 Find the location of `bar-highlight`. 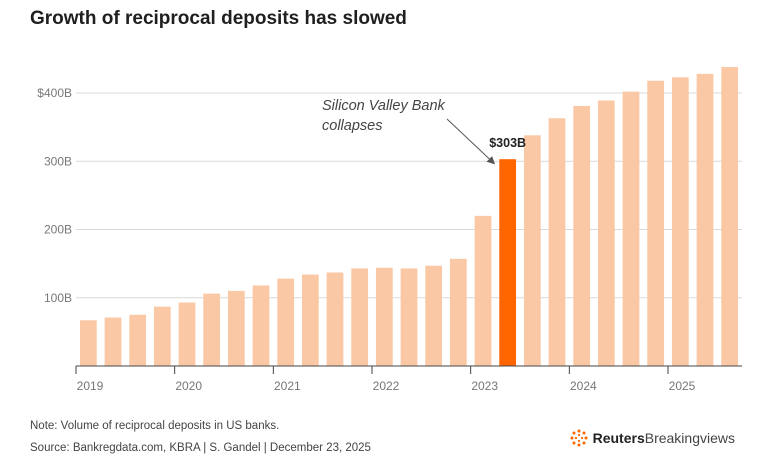

bar-highlight is located at coordinates (508, 262).